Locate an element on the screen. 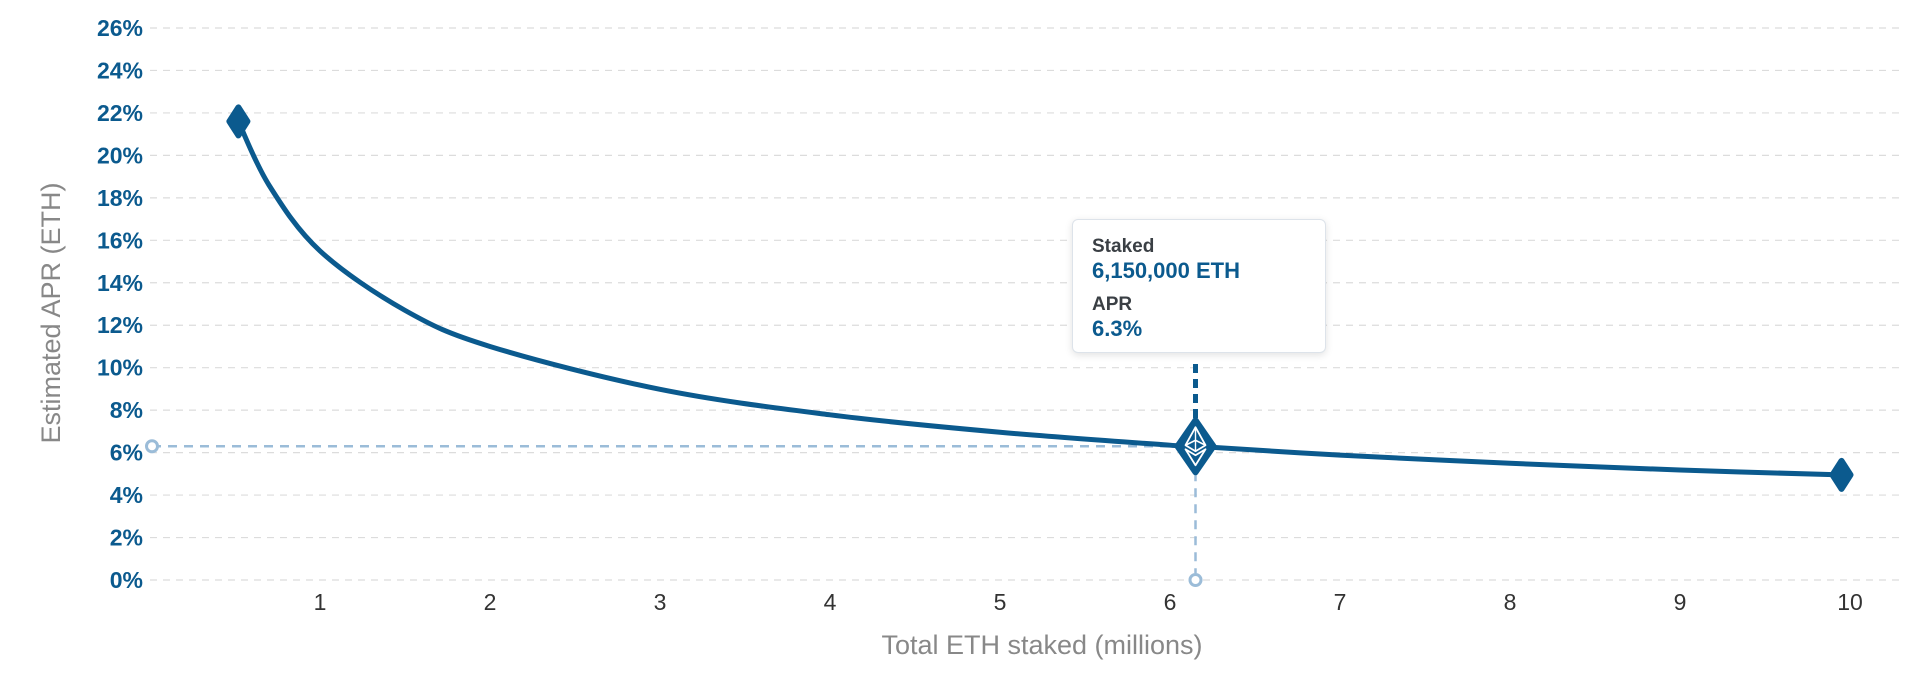  y-axis-guide-dot is located at coordinates (152, 446).